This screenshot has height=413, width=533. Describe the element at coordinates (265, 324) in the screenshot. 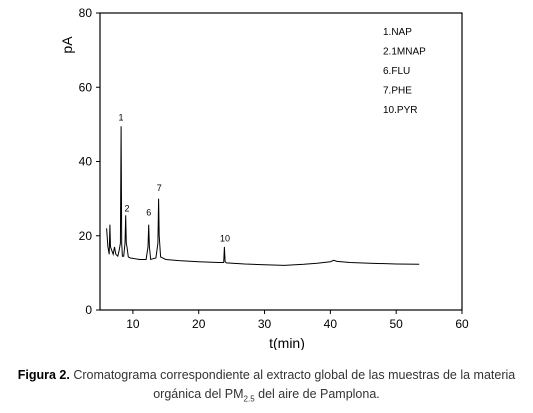

I see `x-tick-label: 30` at that location.